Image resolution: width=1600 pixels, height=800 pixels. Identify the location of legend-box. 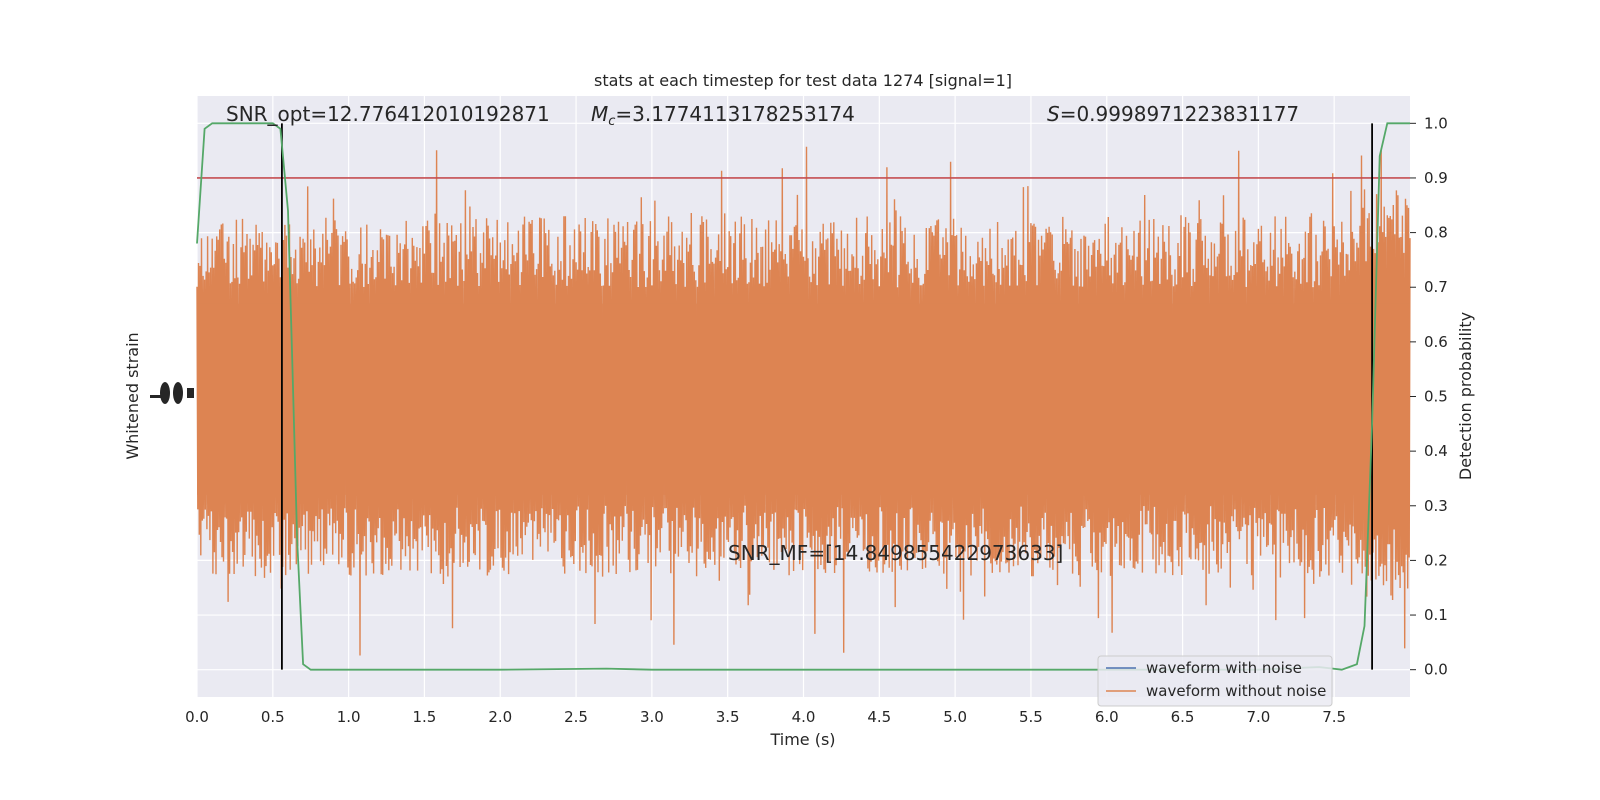
(1215, 681).